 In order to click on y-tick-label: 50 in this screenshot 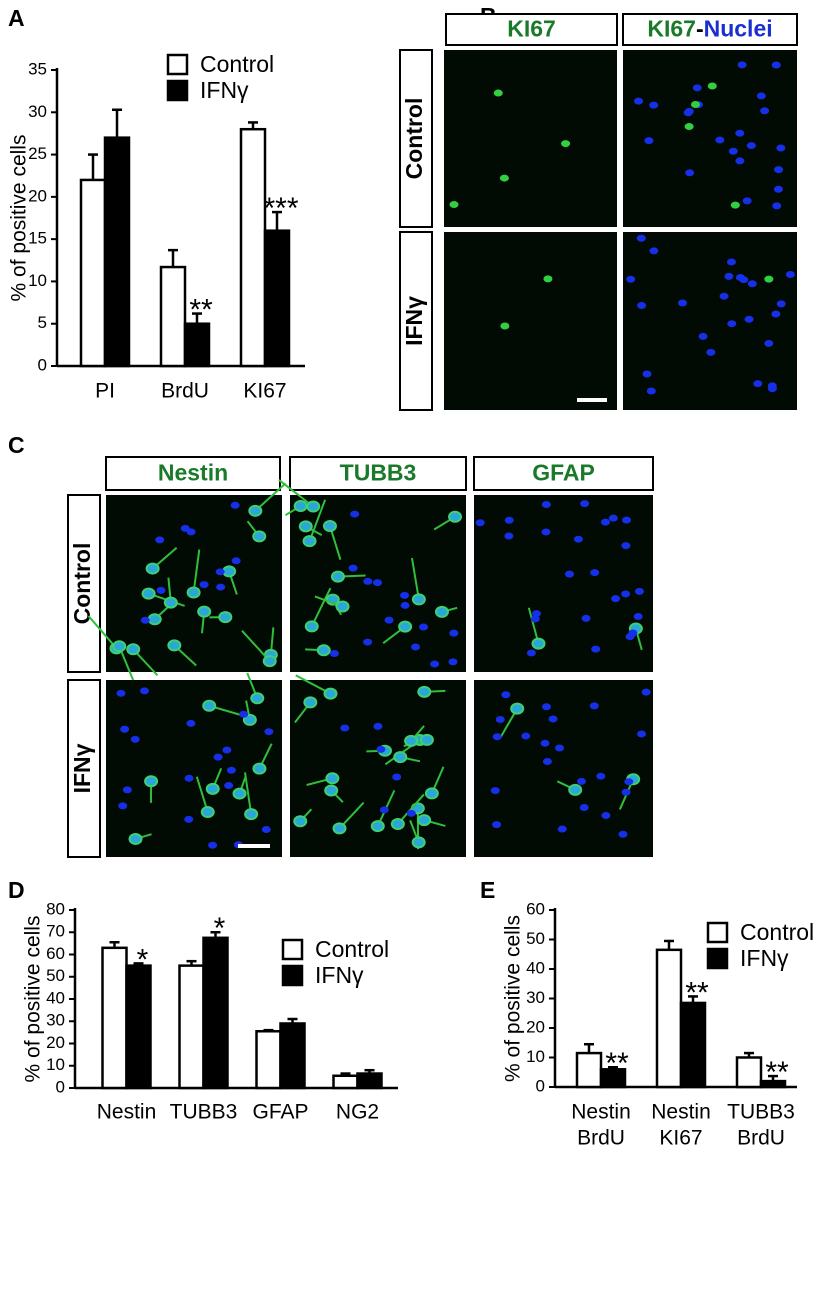, I will do `click(55, 975)`.